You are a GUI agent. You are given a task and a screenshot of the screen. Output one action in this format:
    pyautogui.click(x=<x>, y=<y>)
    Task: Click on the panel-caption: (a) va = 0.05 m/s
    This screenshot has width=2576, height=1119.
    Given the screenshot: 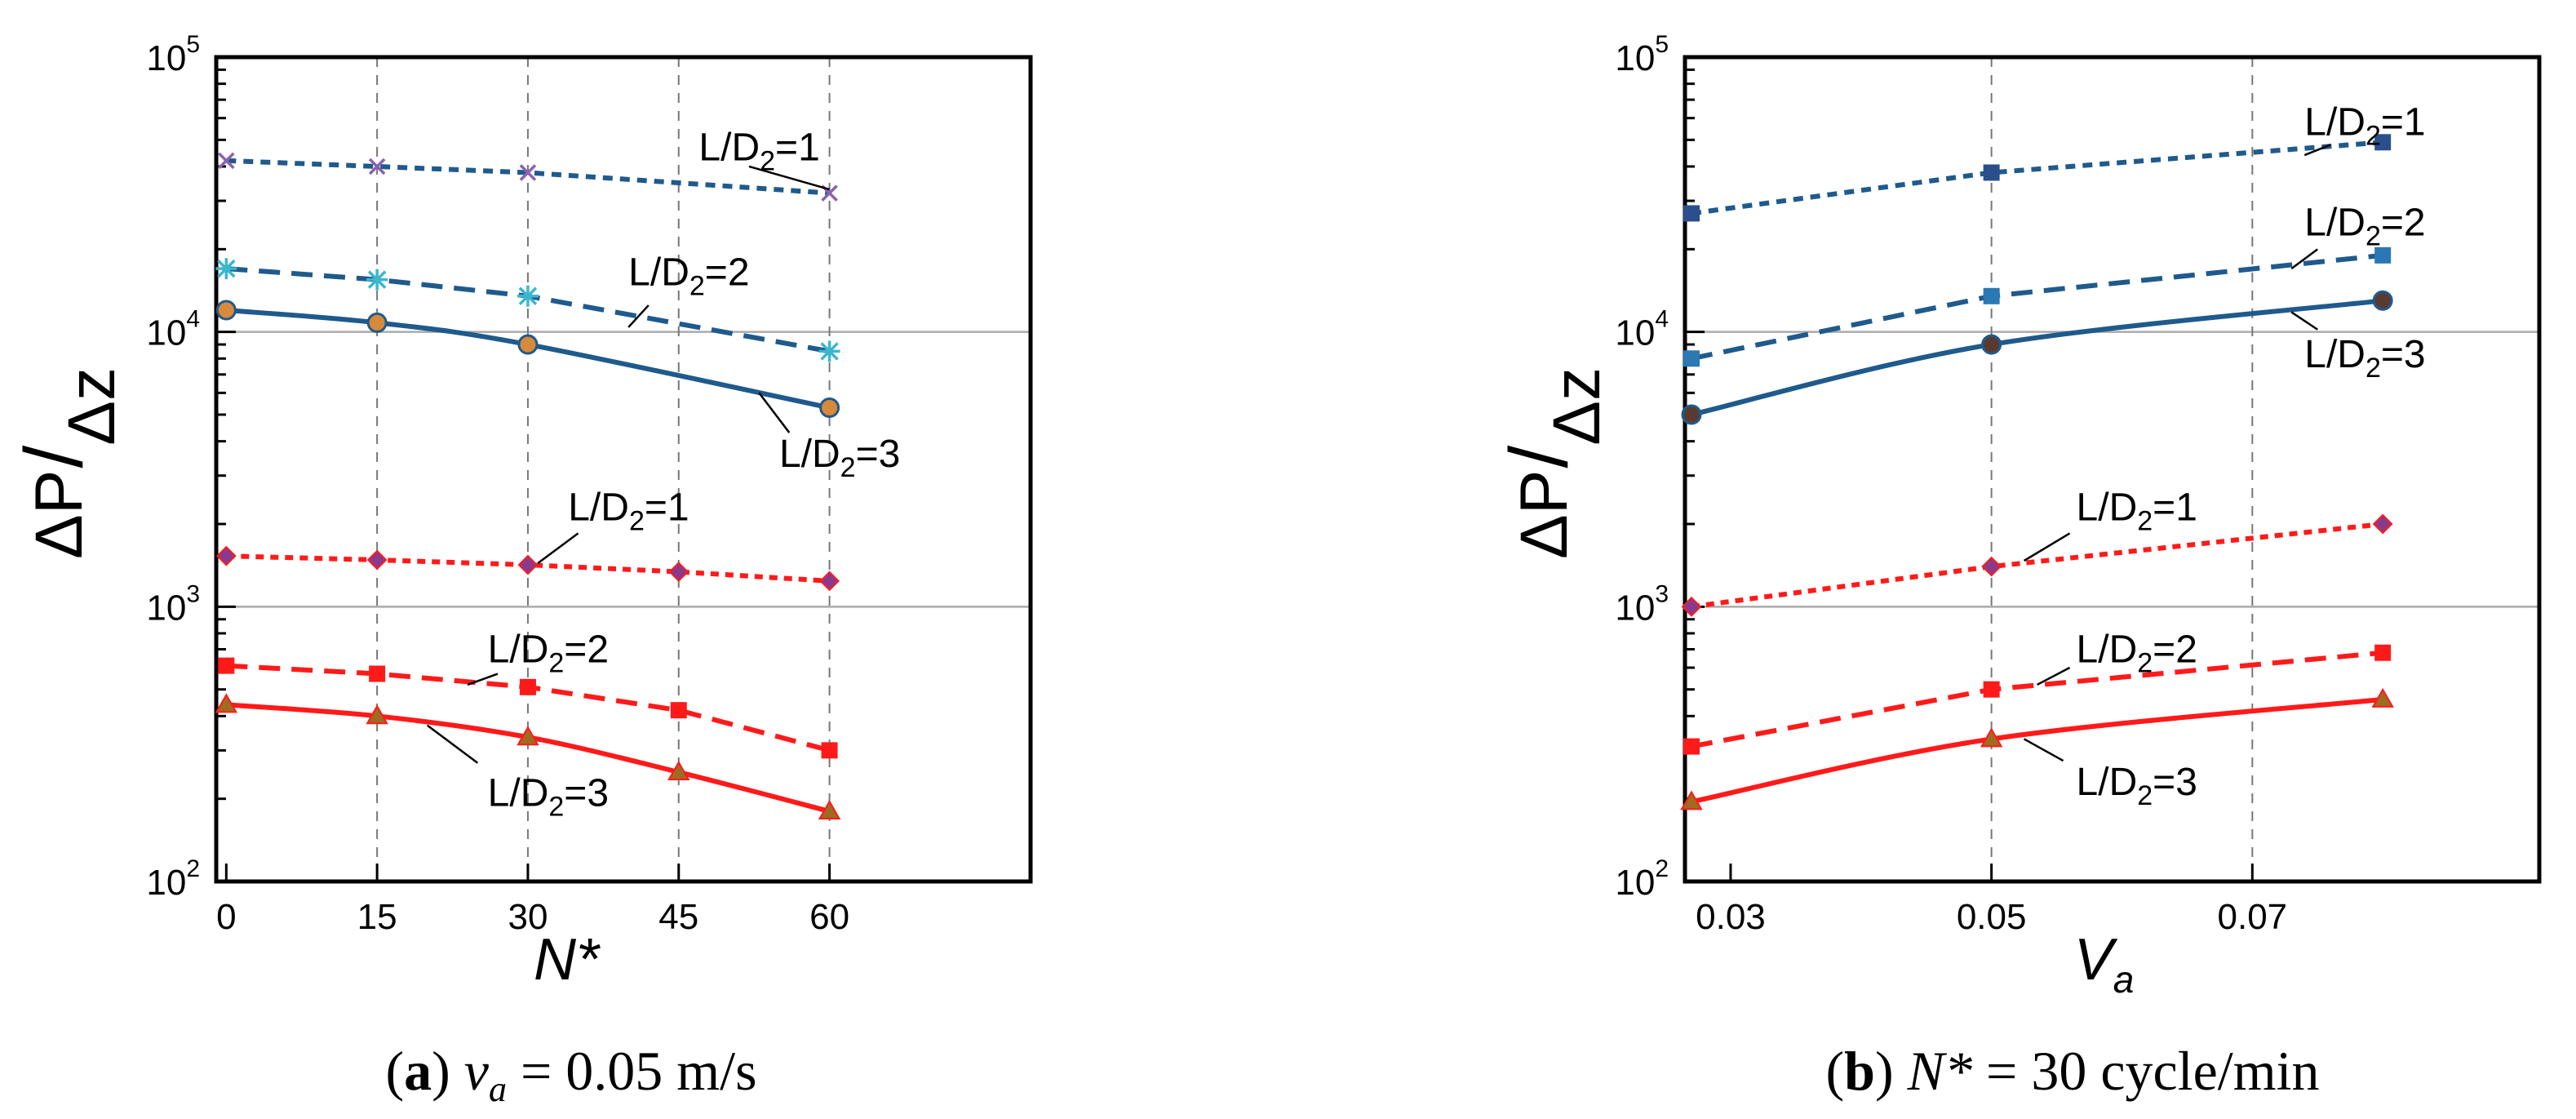 What is the action you would take?
    pyautogui.click(x=570, y=1074)
    